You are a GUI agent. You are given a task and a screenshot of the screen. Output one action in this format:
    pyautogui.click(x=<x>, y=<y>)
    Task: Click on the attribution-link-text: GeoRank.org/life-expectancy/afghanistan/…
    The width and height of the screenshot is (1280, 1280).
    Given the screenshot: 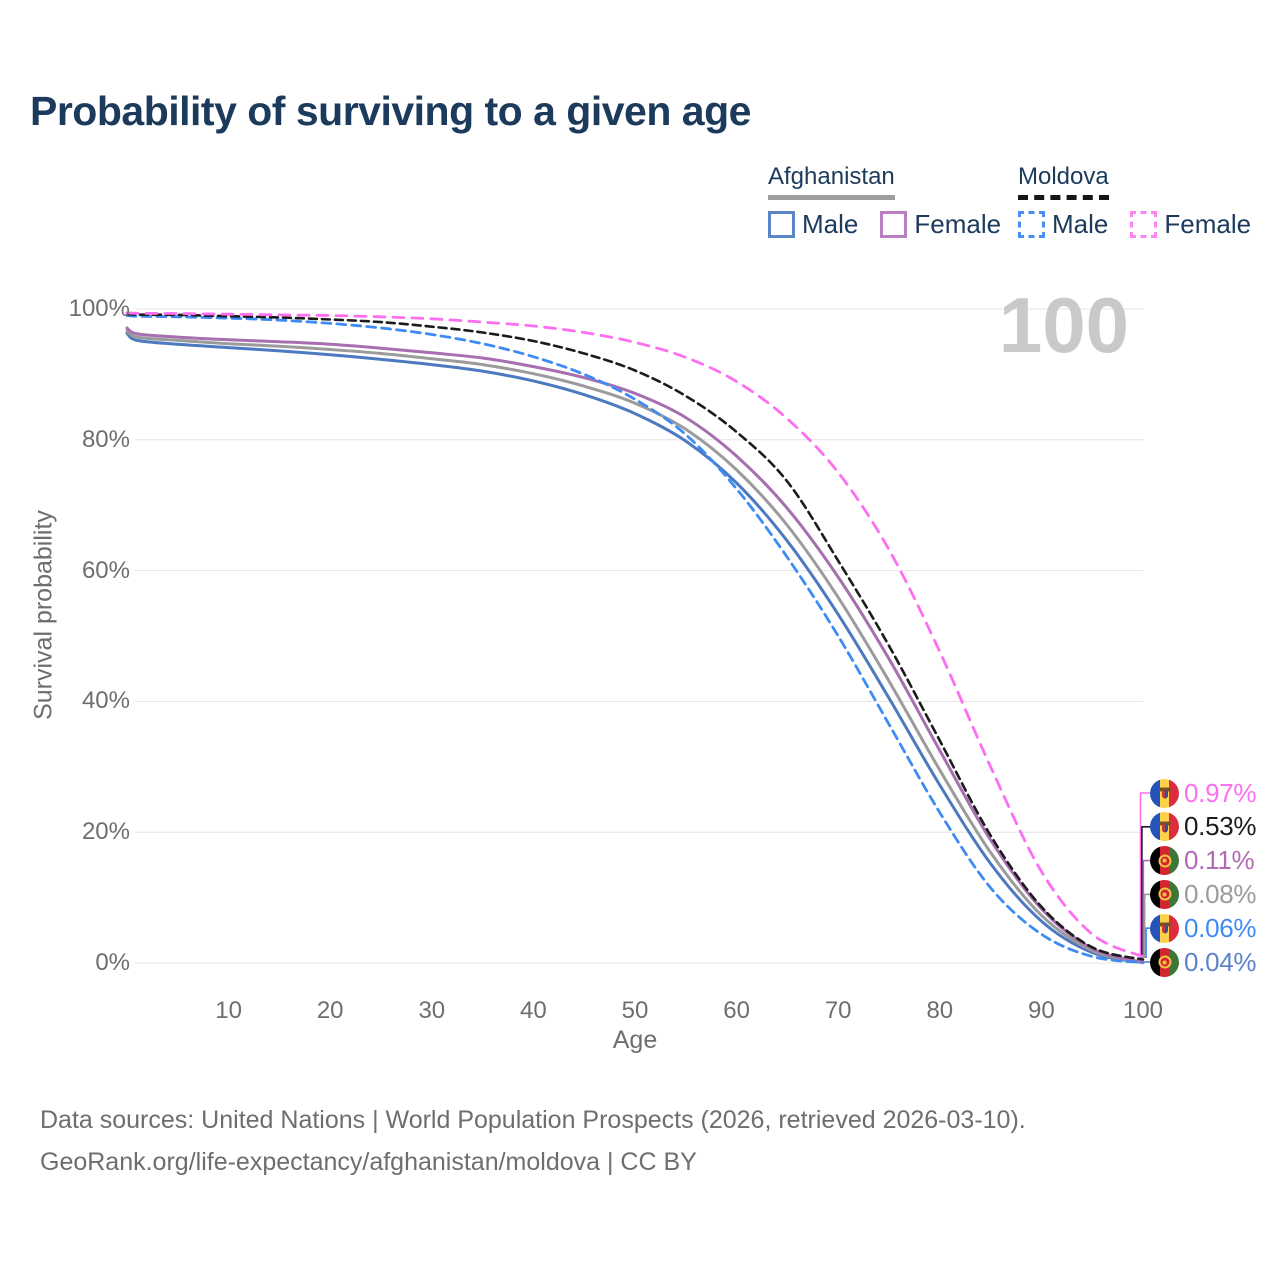 What is the action you would take?
    pyautogui.click(x=368, y=1162)
    